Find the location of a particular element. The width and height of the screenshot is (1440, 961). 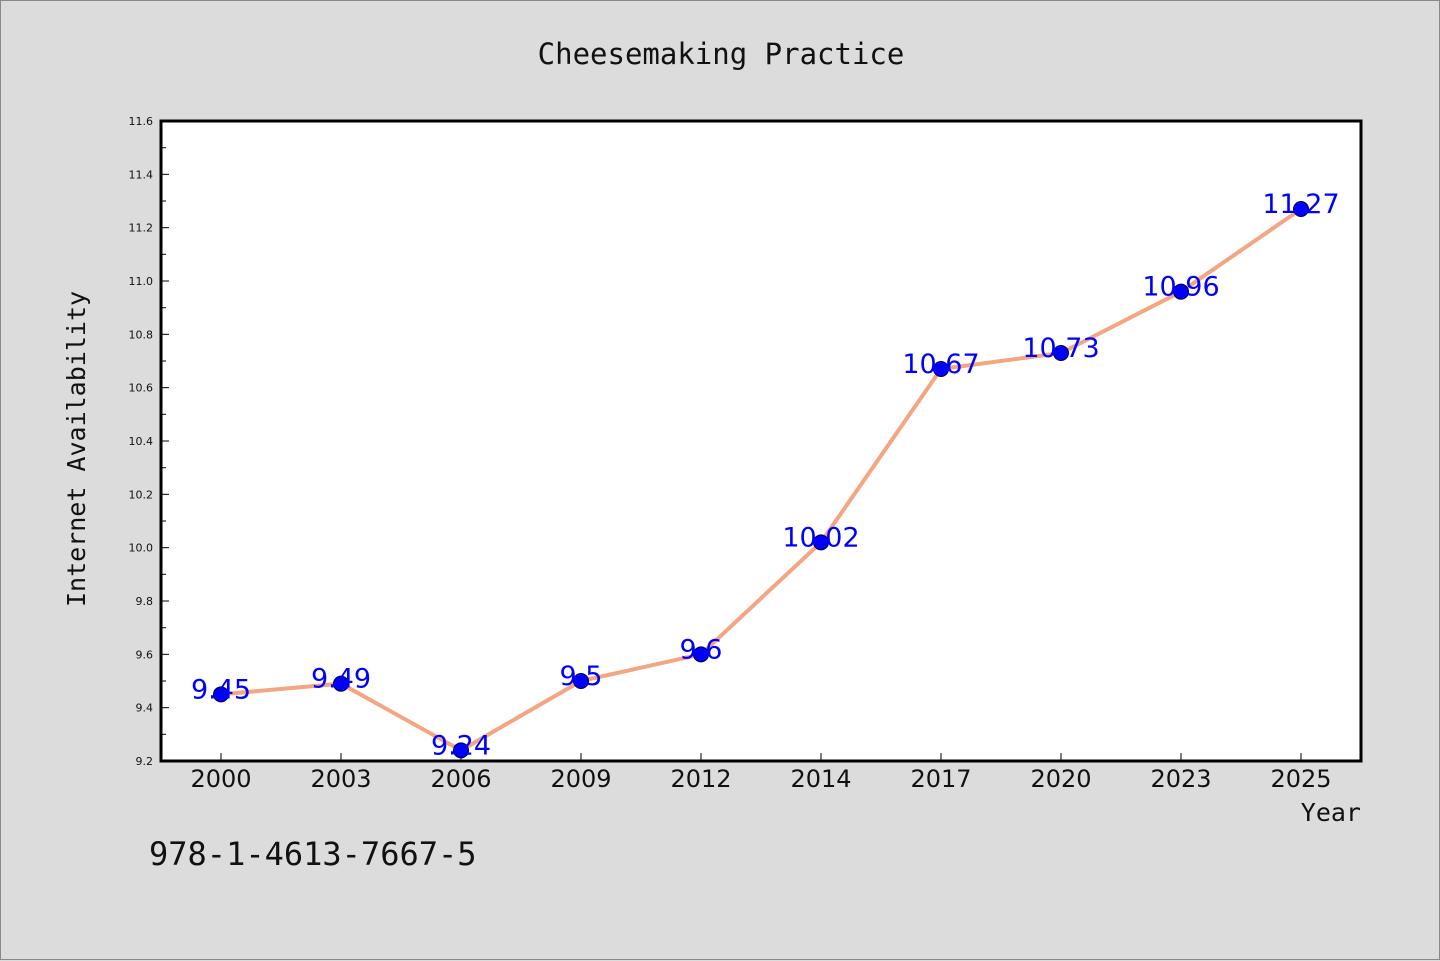

x-tick-label: 2006 is located at coordinates (460, 779).